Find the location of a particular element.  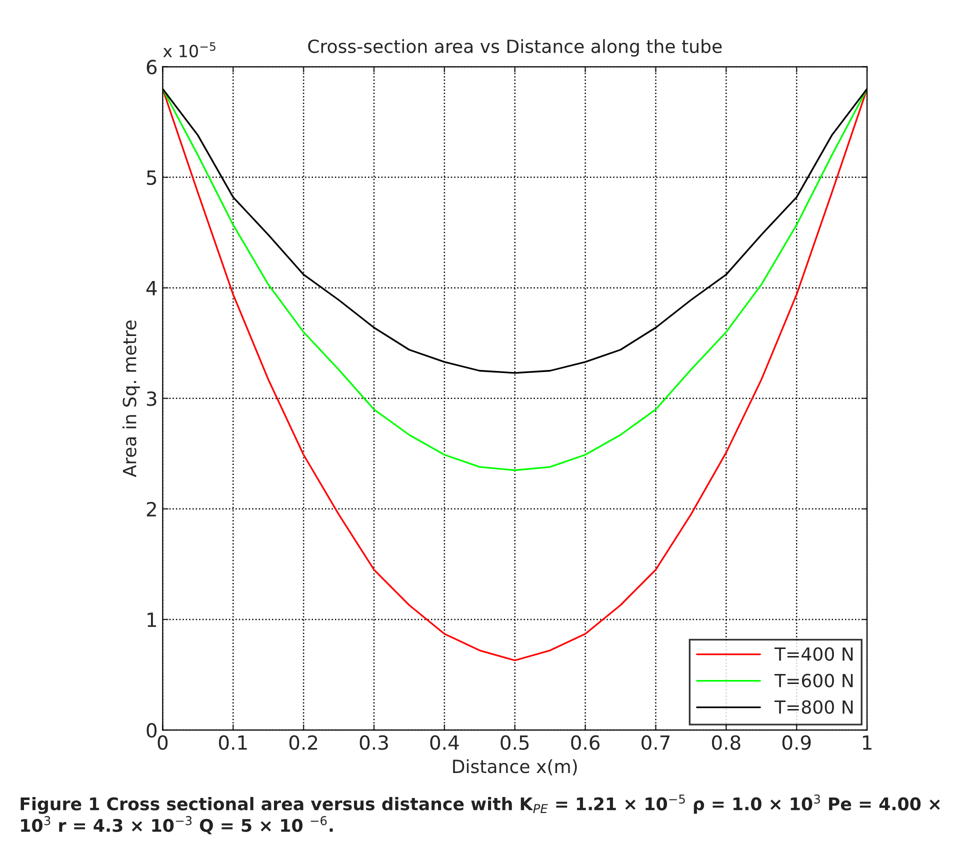

y-tick-label: 0 is located at coordinates (151, 730).